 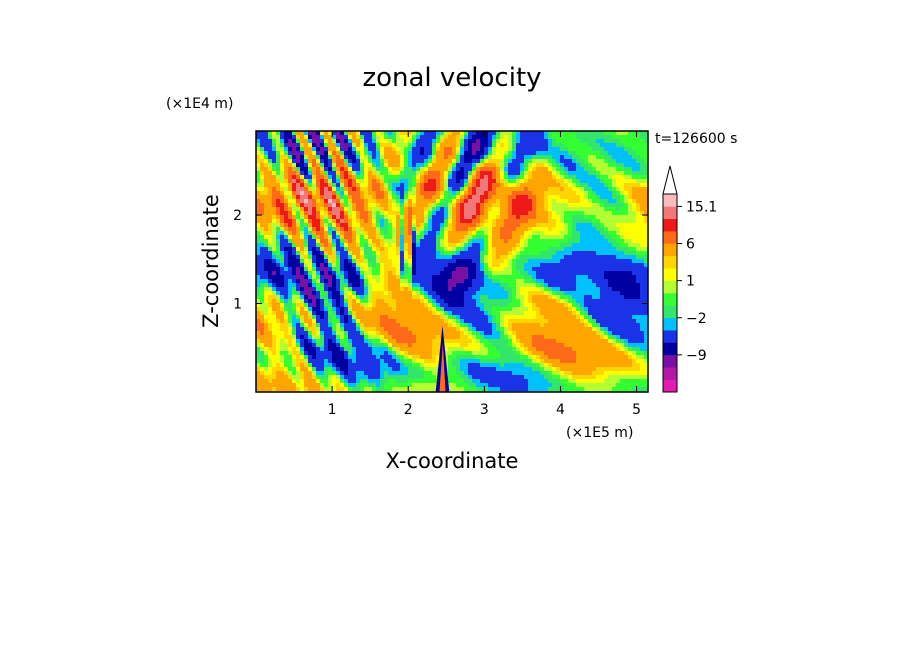 I want to click on colorbar-label: 6, so click(x=690, y=245).